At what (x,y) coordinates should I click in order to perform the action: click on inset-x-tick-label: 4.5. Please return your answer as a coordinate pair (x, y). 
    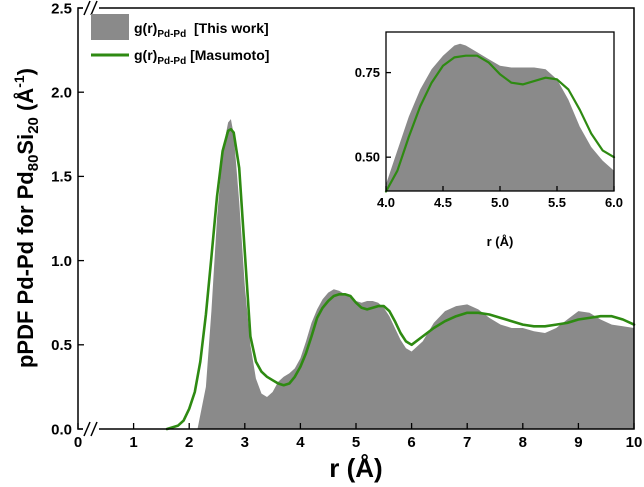
    Looking at the image, I should click on (443, 202).